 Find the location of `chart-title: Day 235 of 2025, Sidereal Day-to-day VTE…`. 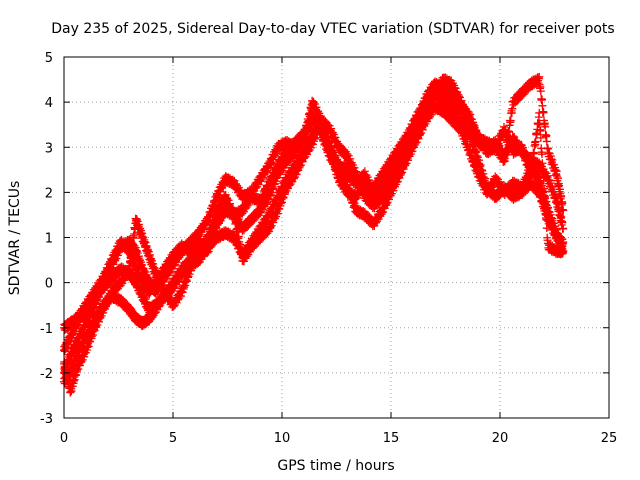

chart-title: Day 235 of 2025, Sidereal Day-to-day VTE… is located at coordinates (332, 29).